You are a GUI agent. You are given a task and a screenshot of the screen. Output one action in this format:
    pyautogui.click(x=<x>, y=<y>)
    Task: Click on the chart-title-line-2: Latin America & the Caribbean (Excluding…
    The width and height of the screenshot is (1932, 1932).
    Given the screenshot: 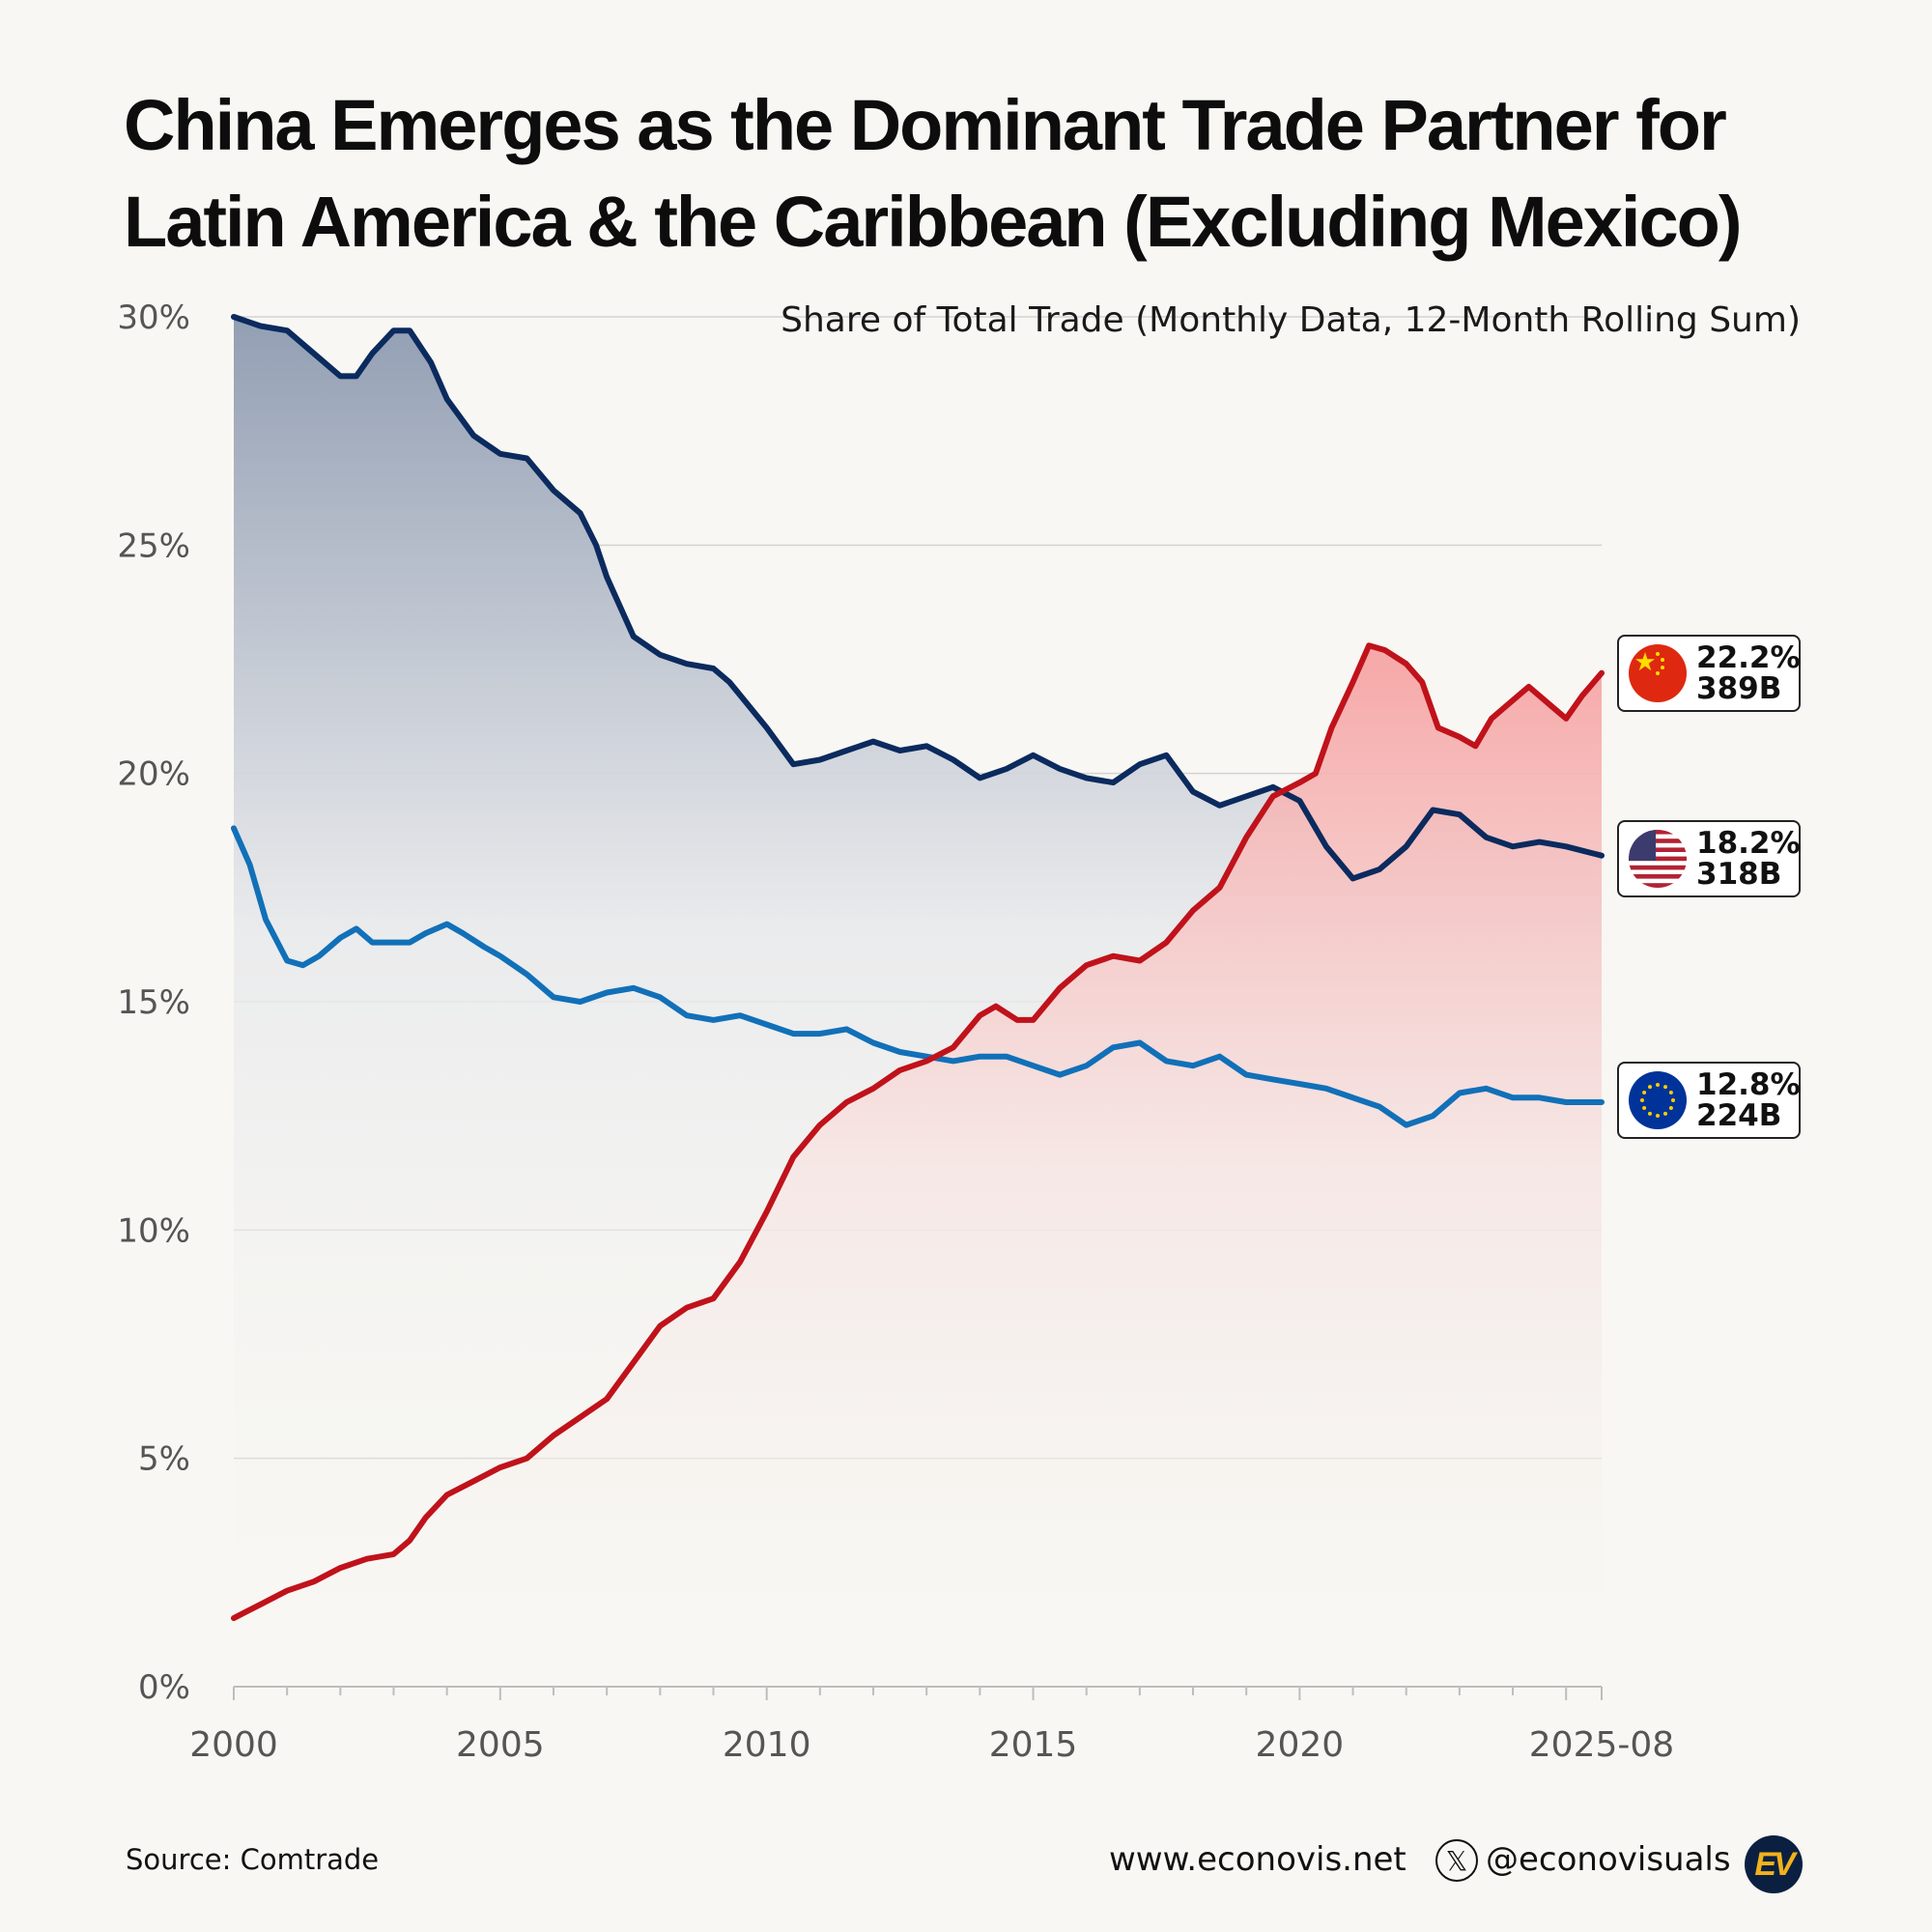 What is the action you would take?
    pyautogui.click(x=933, y=222)
    